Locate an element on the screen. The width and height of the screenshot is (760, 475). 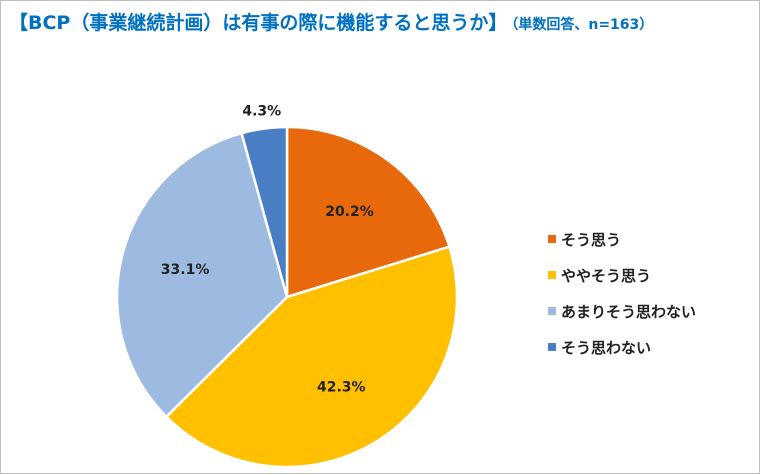
legend-item: ややそう思う is located at coordinates (622, 275).